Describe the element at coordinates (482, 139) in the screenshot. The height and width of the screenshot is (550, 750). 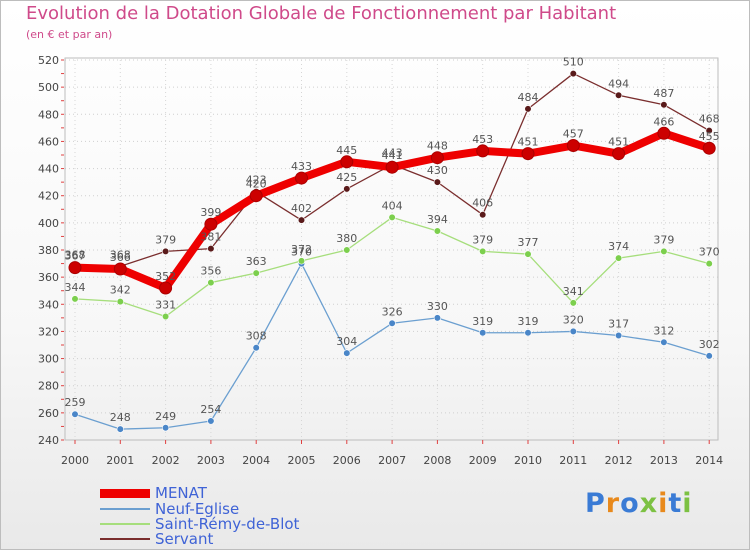
I see `data-label-menat: 453` at that location.